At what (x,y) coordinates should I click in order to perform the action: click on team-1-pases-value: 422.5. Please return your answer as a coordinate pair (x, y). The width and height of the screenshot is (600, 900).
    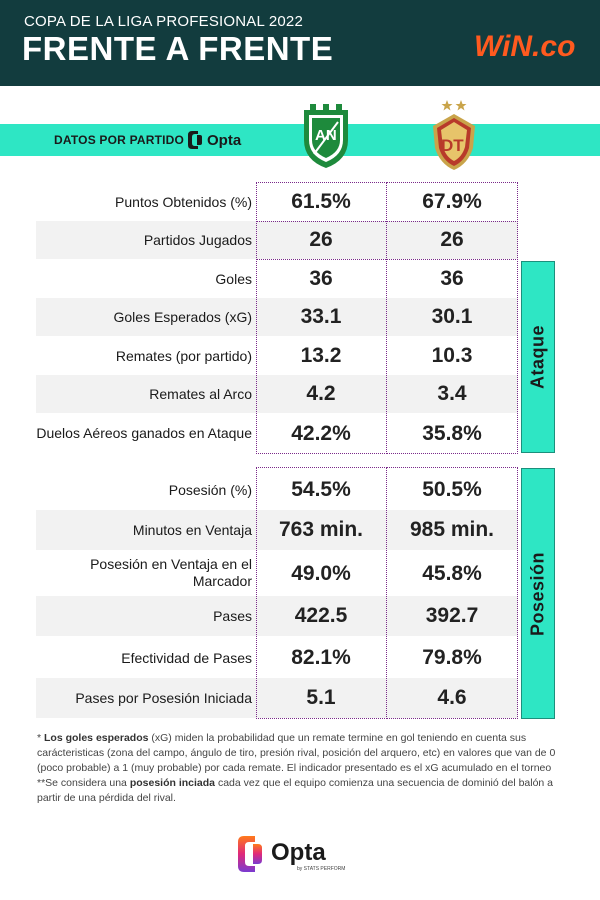
    Looking at the image, I should click on (321, 615).